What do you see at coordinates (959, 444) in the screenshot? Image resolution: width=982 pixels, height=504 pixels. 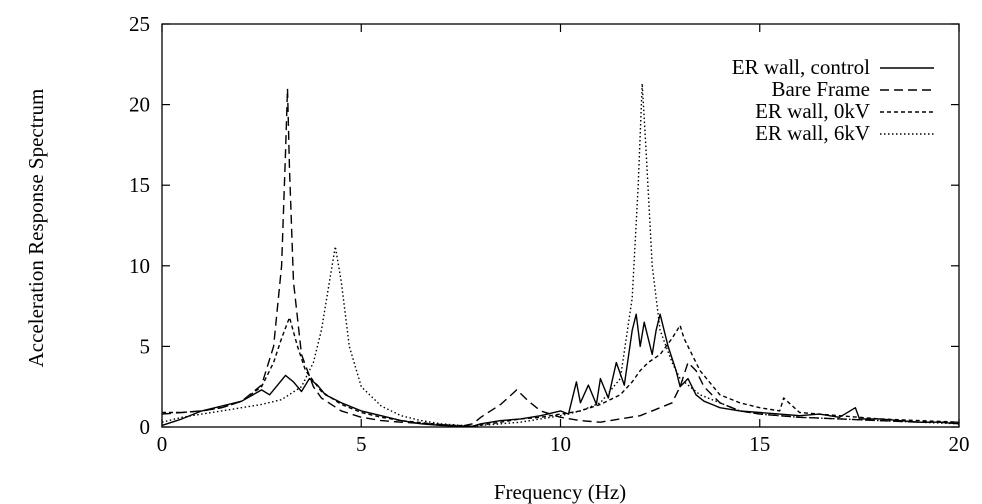 I see `x-tick-label: 20` at bounding box center [959, 444].